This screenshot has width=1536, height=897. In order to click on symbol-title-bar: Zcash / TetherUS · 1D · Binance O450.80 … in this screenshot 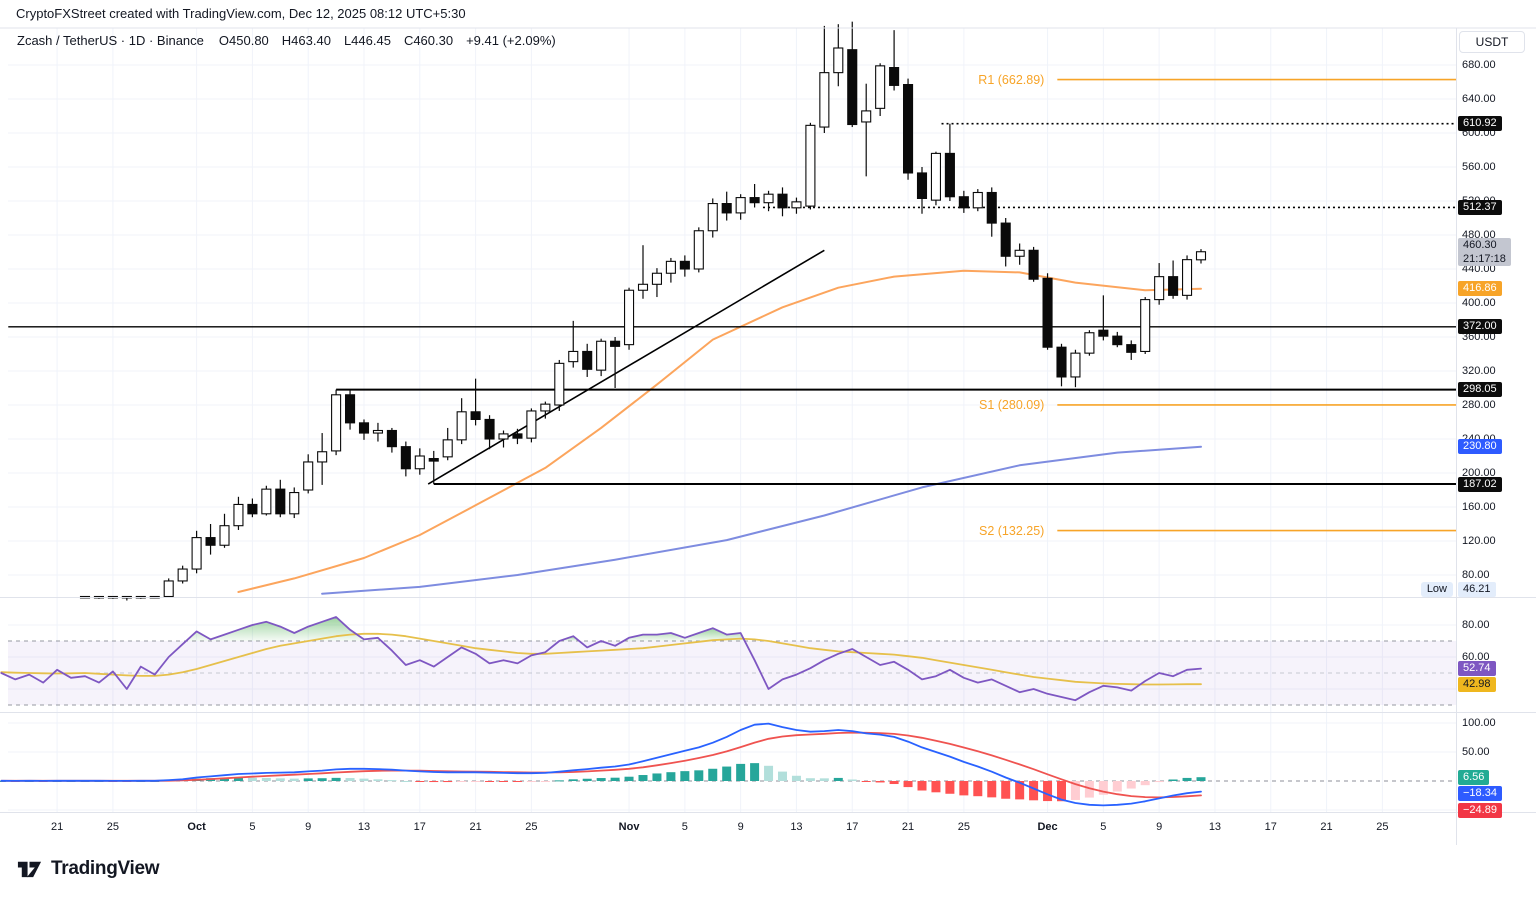, I will do `click(286, 40)`.